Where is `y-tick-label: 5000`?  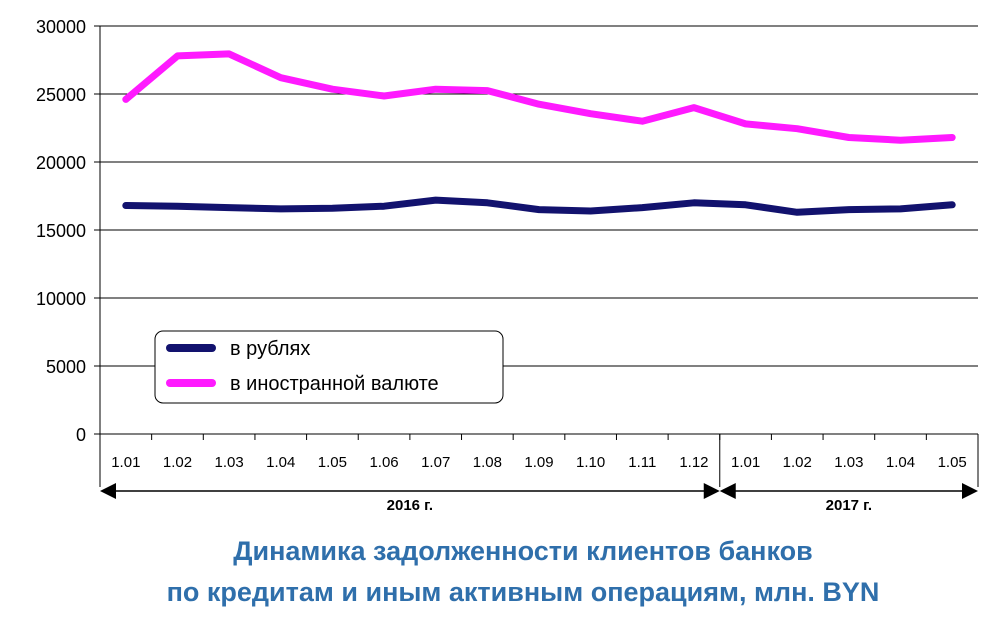
y-tick-label: 5000 is located at coordinates (66, 367).